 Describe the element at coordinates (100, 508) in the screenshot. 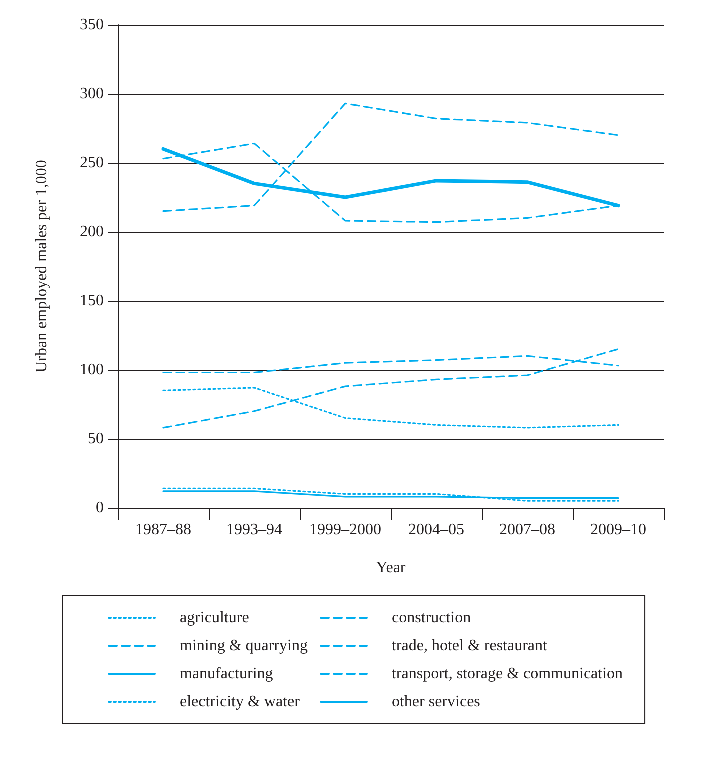

I see `y-tick-label: 0` at that location.